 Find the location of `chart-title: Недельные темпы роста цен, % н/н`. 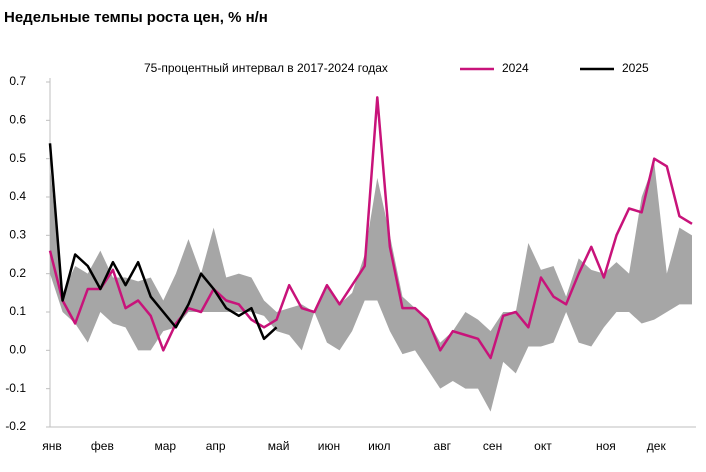

chart-title: Недельные темпы роста цен, % н/н is located at coordinates (136, 17).